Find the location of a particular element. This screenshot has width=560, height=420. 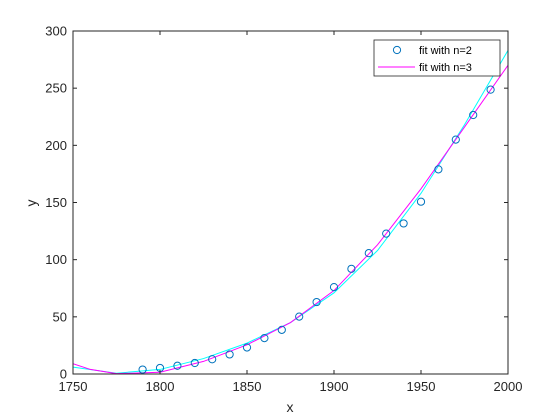

y-tick-label: 250 is located at coordinates (56, 88).